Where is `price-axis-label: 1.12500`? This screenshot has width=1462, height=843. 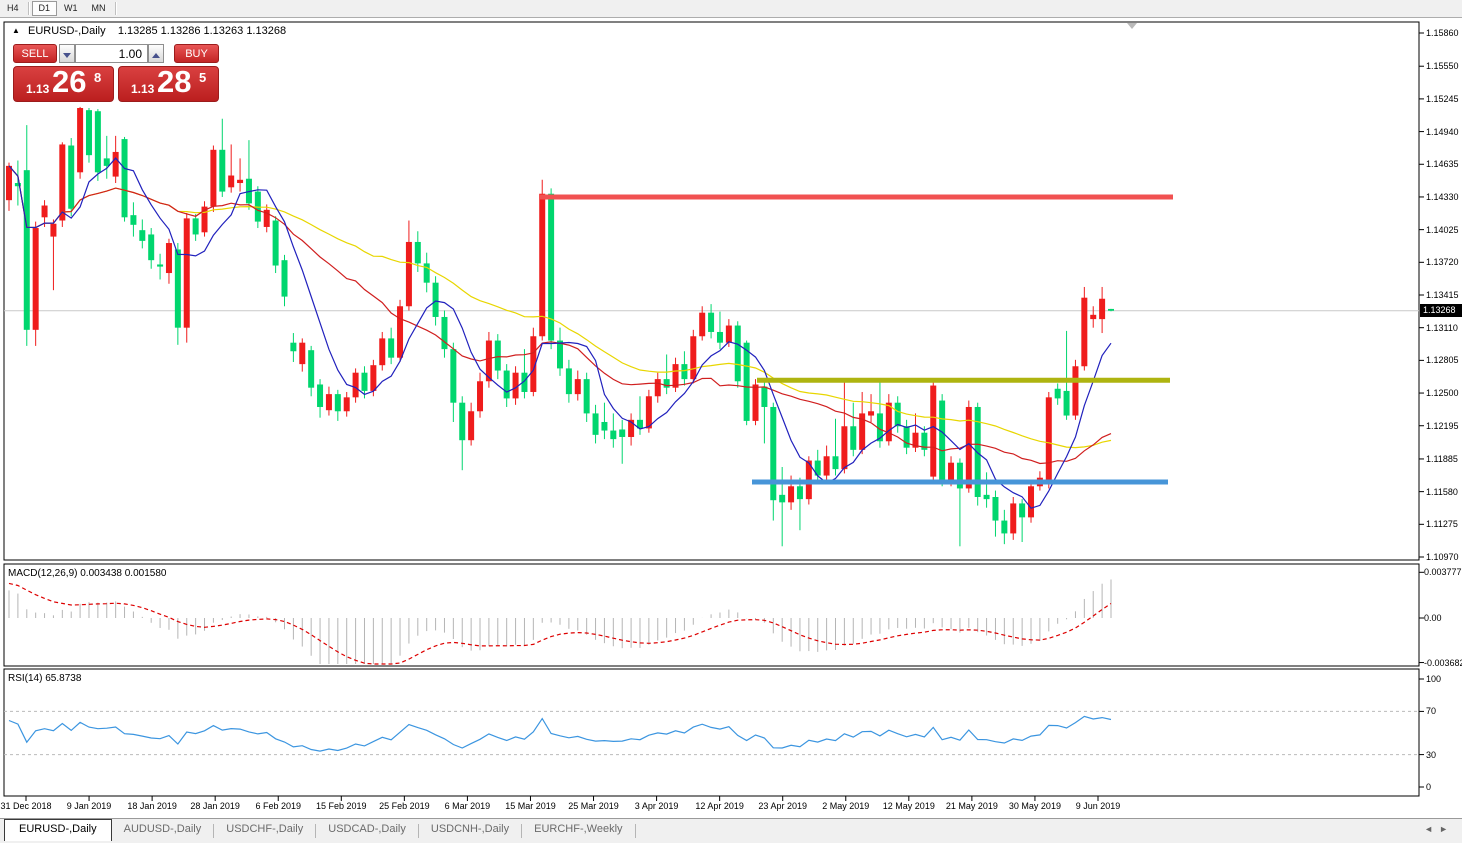
price-axis-label: 1.12500 is located at coordinates (1442, 393).